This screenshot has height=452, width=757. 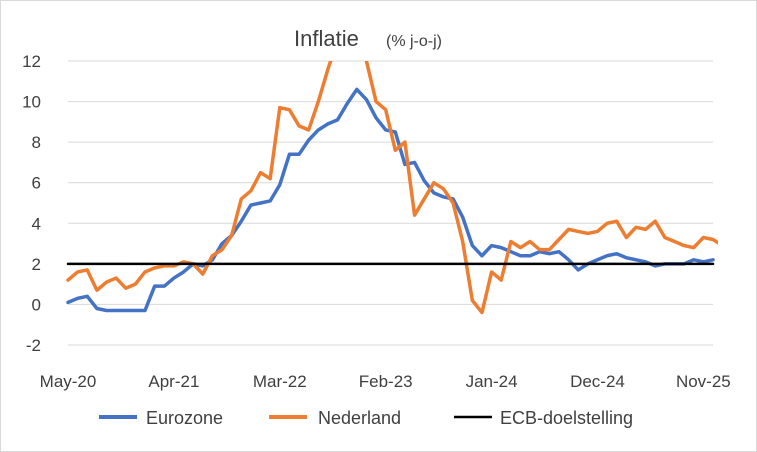 I want to click on legend: Eurozone Nederland ECB-doelstelling, so click(x=366, y=418).